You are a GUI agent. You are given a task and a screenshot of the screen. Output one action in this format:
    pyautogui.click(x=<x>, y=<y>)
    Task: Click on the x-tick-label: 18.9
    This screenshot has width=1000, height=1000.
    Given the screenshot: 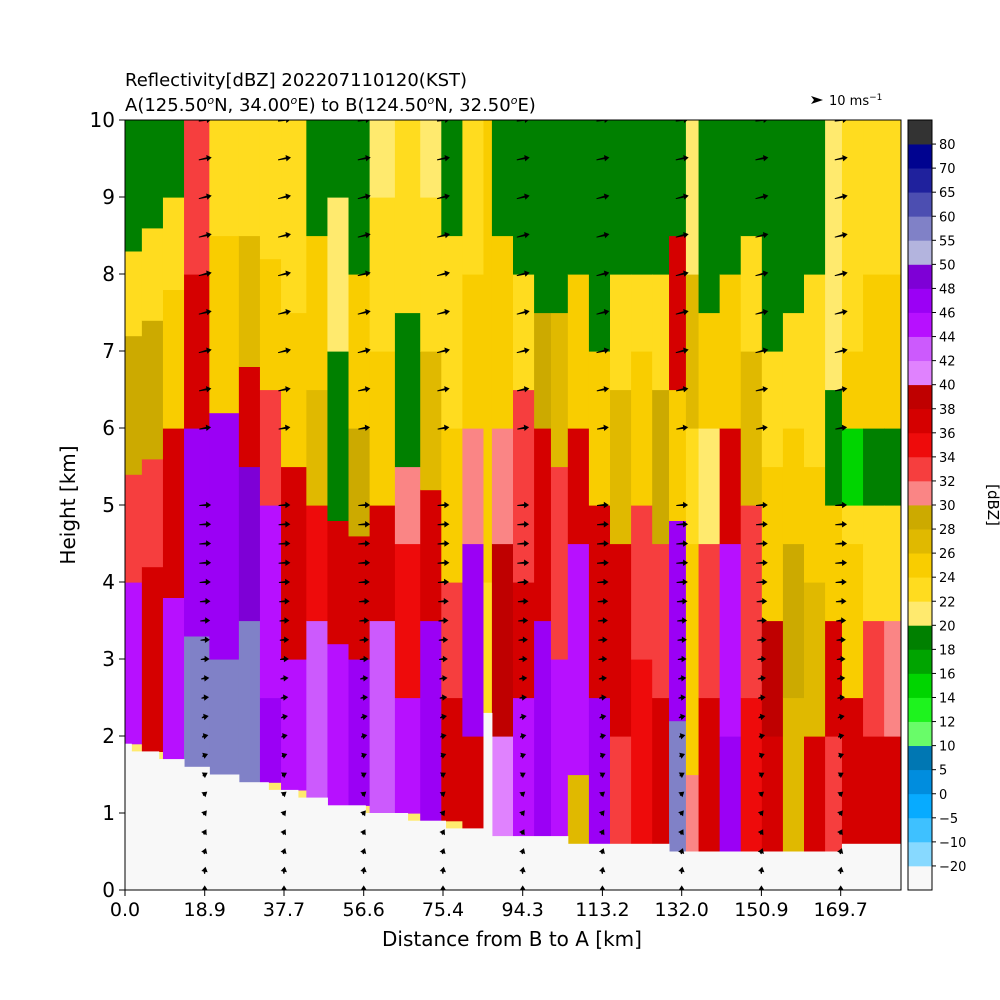 What is the action you would take?
    pyautogui.click(x=205, y=910)
    